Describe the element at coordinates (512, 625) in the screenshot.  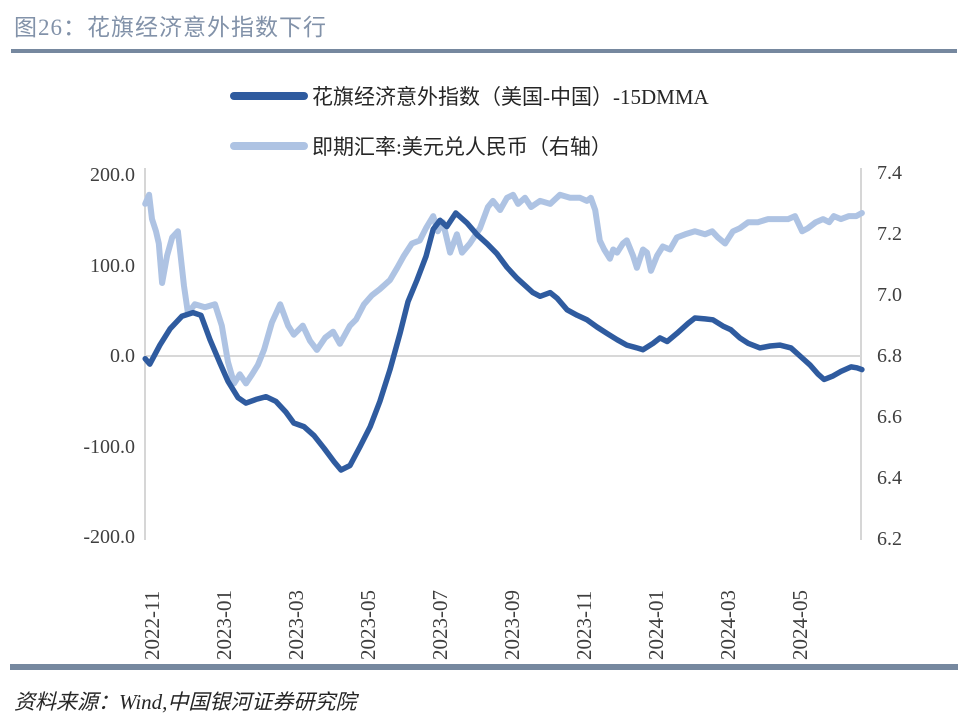
I see `x-axis-tick-label: 2023-09` at that location.